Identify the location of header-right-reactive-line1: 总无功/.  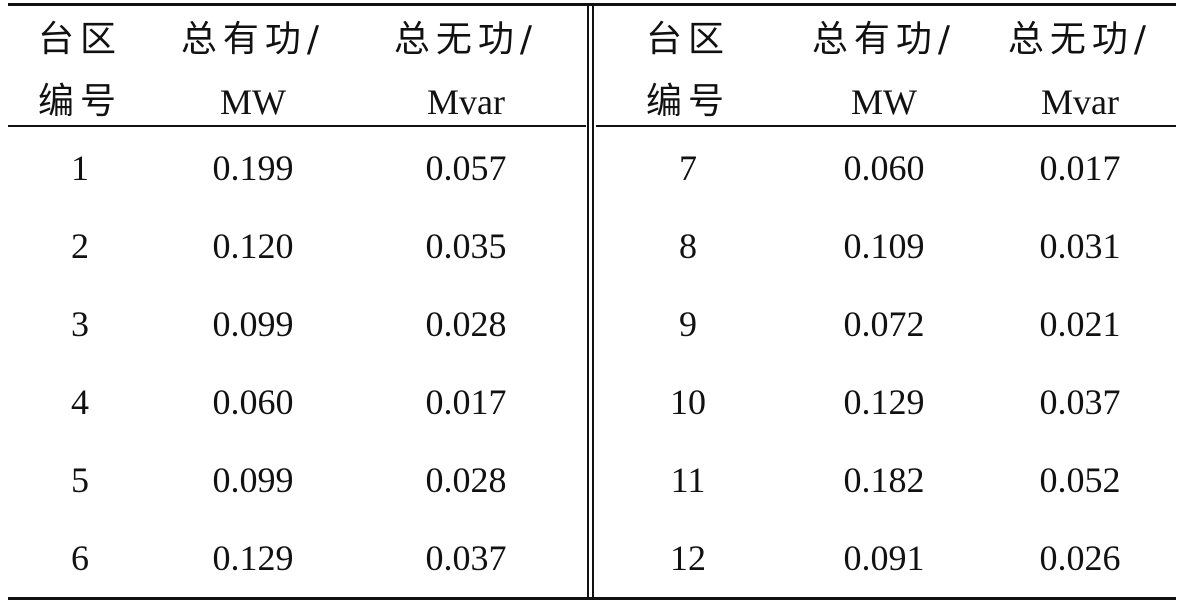
(1080, 39).